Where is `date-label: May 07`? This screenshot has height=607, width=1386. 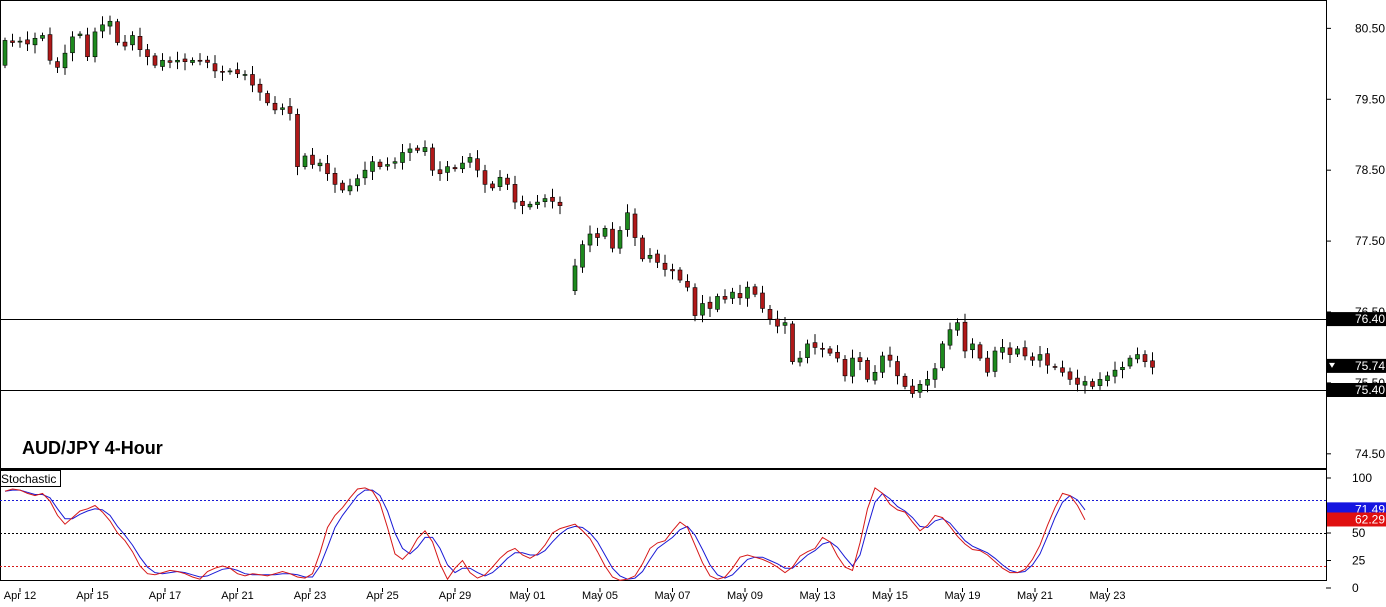 date-label: May 07 is located at coordinates (672, 596).